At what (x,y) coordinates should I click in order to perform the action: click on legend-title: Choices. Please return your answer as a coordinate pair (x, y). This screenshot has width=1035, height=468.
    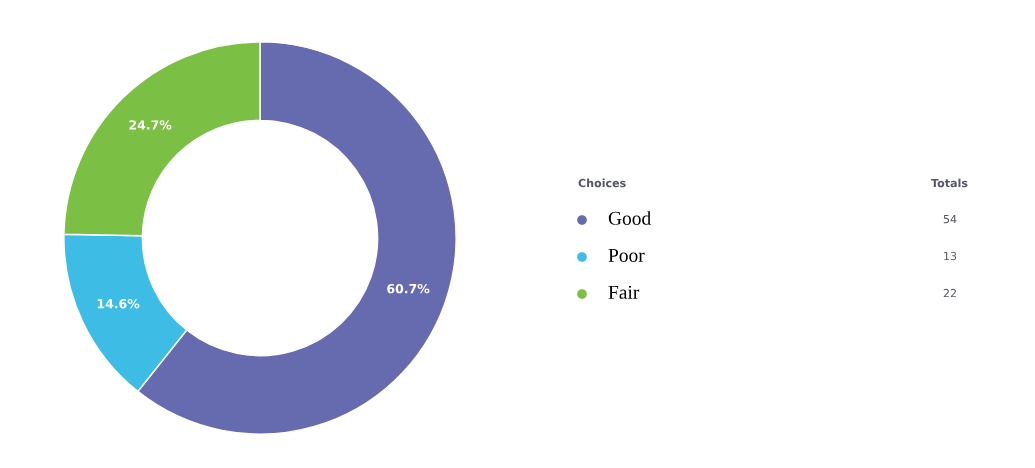
    Looking at the image, I should click on (602, 183).